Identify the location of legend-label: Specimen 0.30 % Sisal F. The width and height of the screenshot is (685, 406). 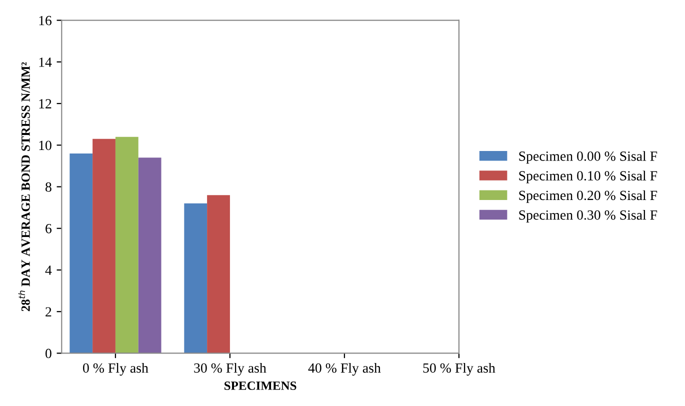
(588, 216).